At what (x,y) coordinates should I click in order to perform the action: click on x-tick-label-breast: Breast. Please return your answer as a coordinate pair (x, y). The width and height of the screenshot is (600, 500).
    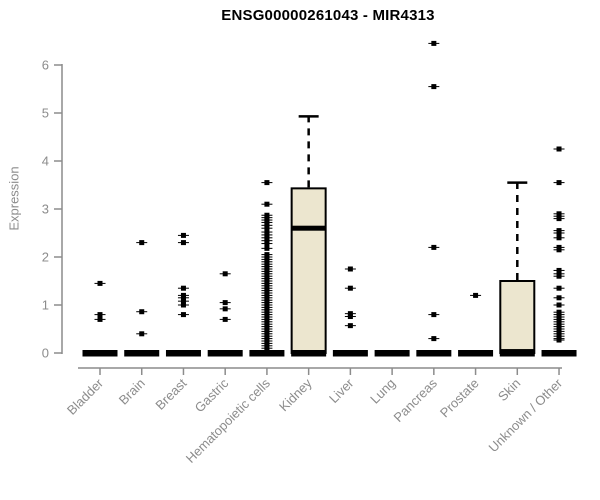
    Looking at the image, I should click on (170, 393).